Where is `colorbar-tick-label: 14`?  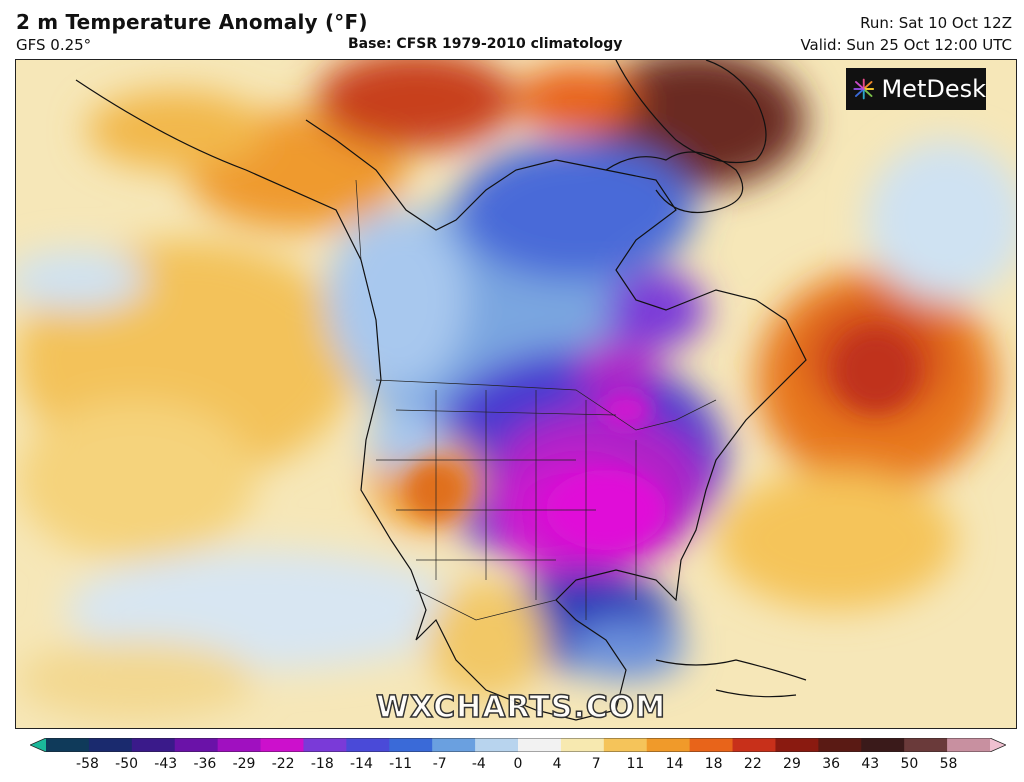 colorbar-tick-label: 14 is located at coordinates (674, 764).